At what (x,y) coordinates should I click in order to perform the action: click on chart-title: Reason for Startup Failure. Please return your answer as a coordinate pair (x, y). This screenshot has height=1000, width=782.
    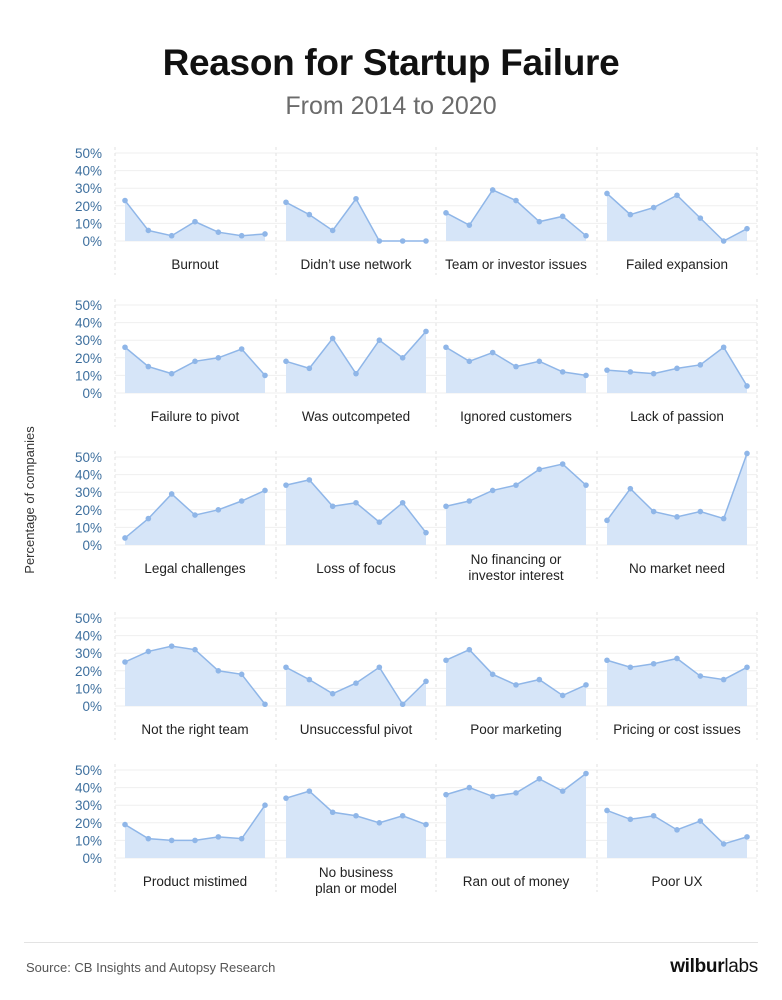
    Looking at the image, I should click on (391, 62).